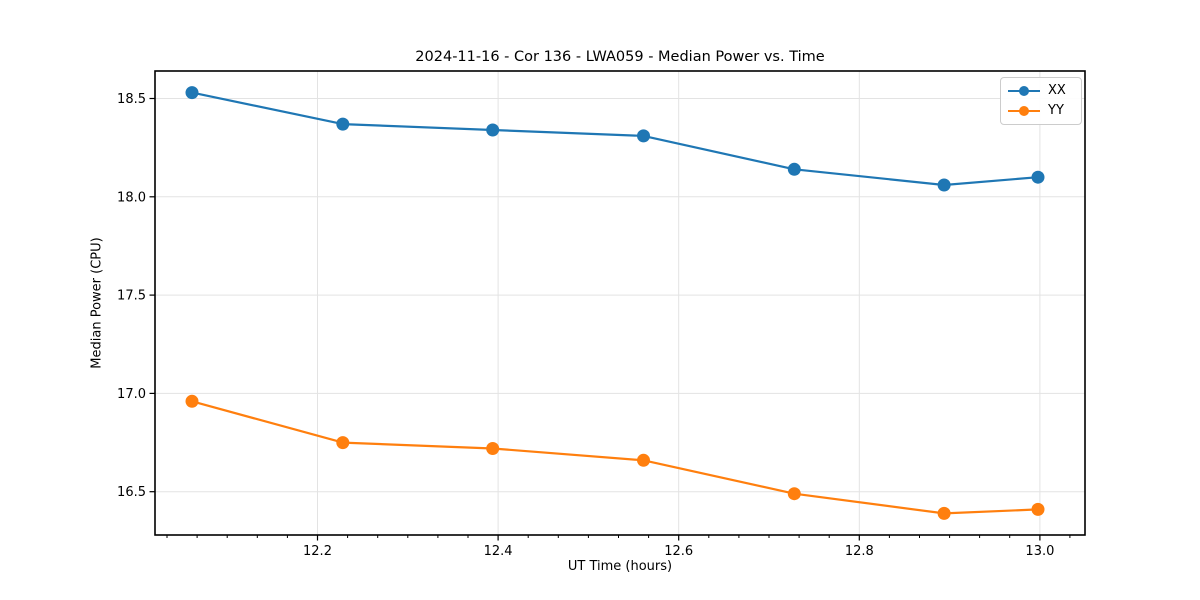 This screenshot has height=600, width=1200. I want to click on legend: XX YY, so click(1041, 101).